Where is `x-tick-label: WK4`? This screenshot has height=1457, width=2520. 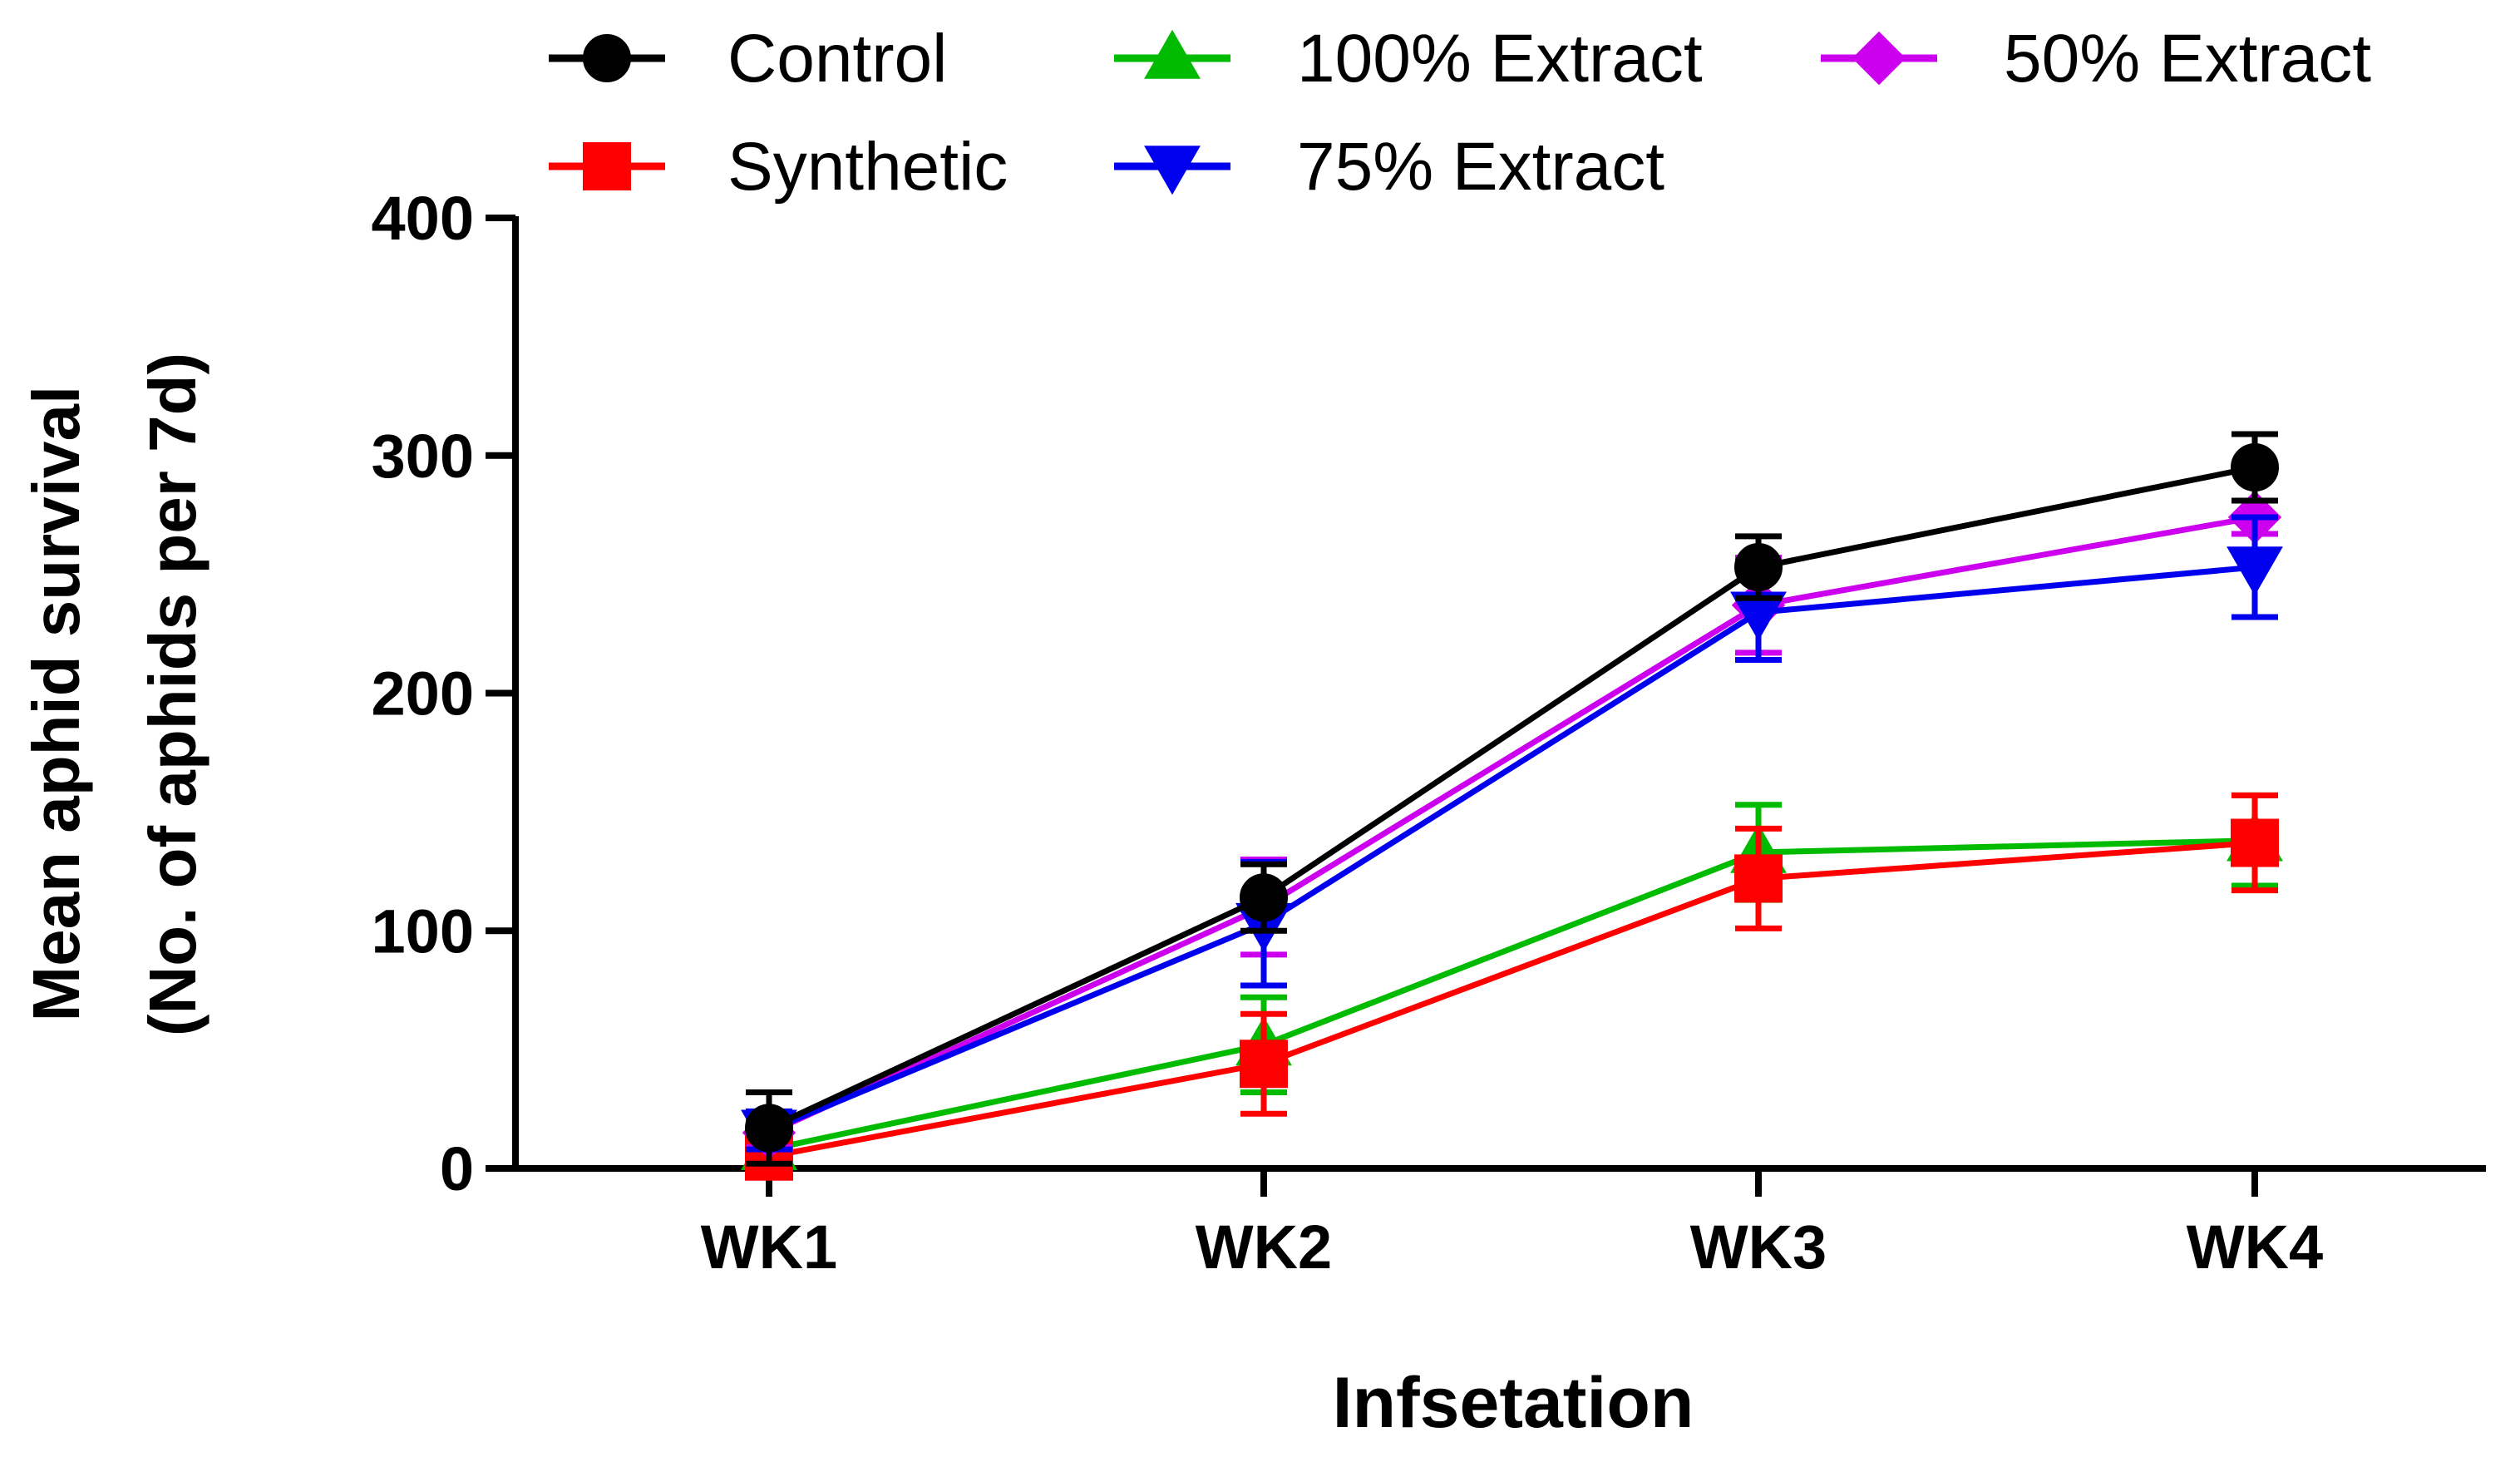
x-tick-label: WK4 is located at coordinates (2255, 1247).